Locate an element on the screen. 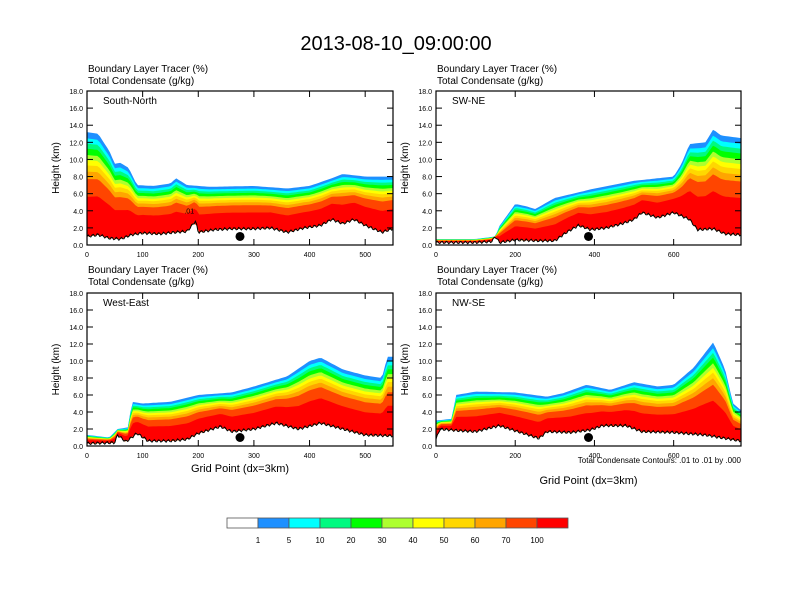  colorbar-label: 100 is located at coordinates (537, 540).